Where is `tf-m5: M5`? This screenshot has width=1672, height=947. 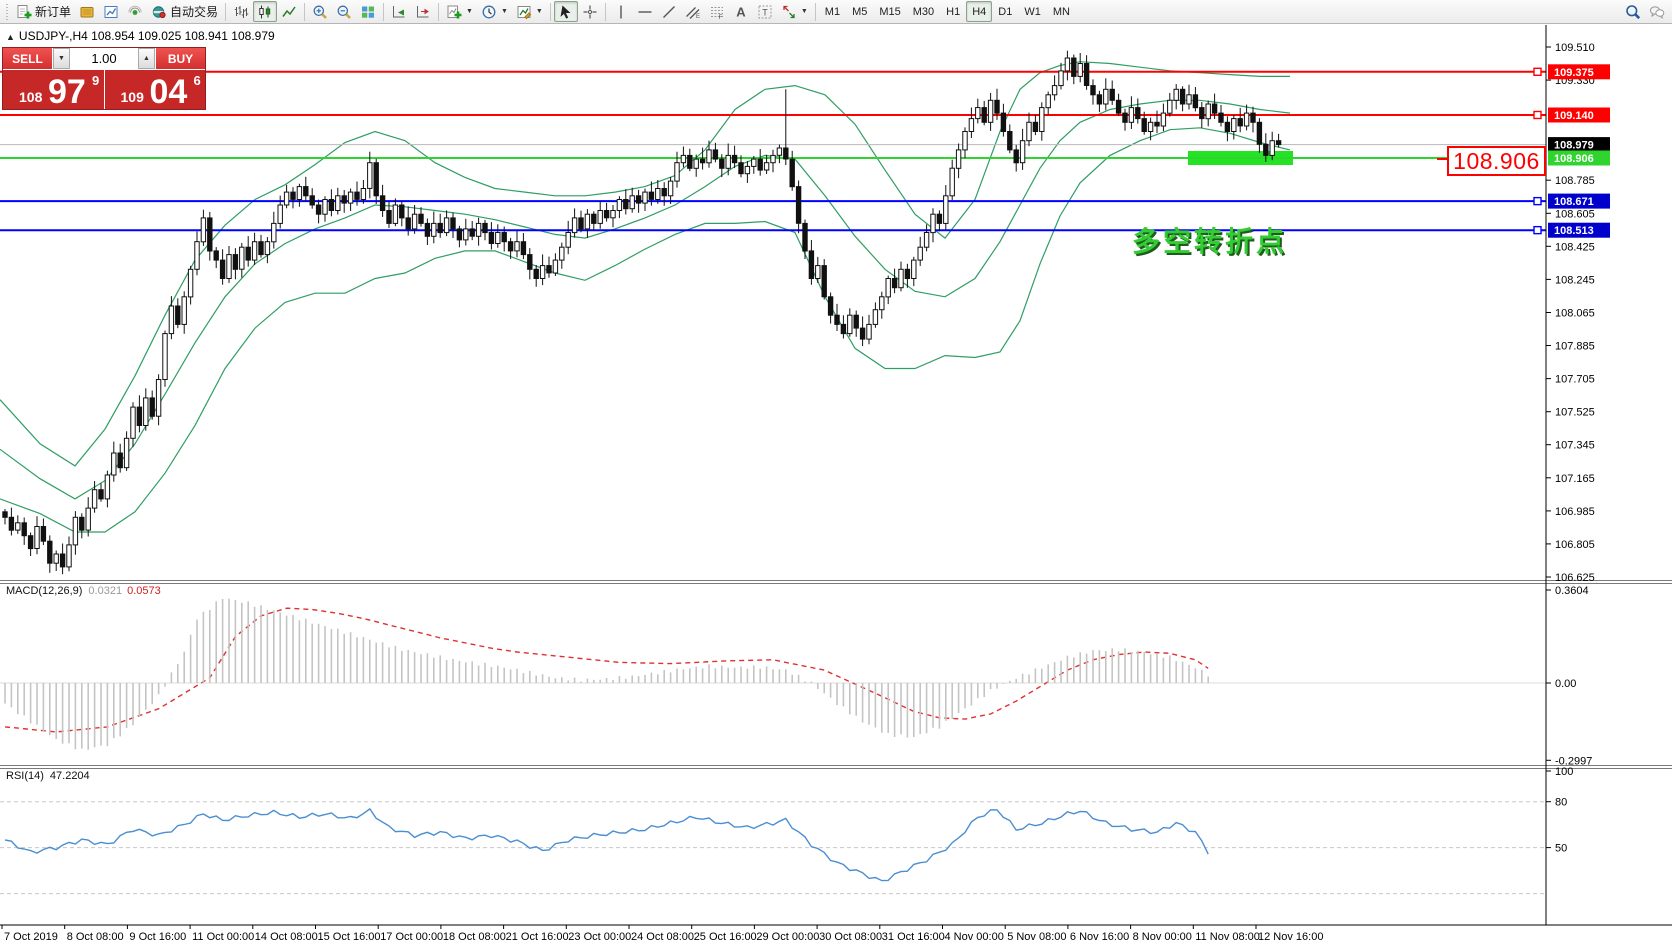
tf-m5: M5 is located at coordinates (859, 11).